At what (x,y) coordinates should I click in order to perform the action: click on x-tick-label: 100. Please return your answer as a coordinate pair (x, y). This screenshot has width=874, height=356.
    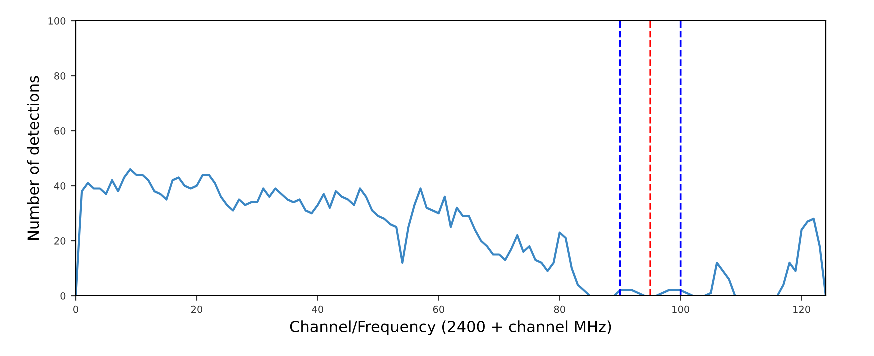
    Looking at the image, I should click on (681, 310).